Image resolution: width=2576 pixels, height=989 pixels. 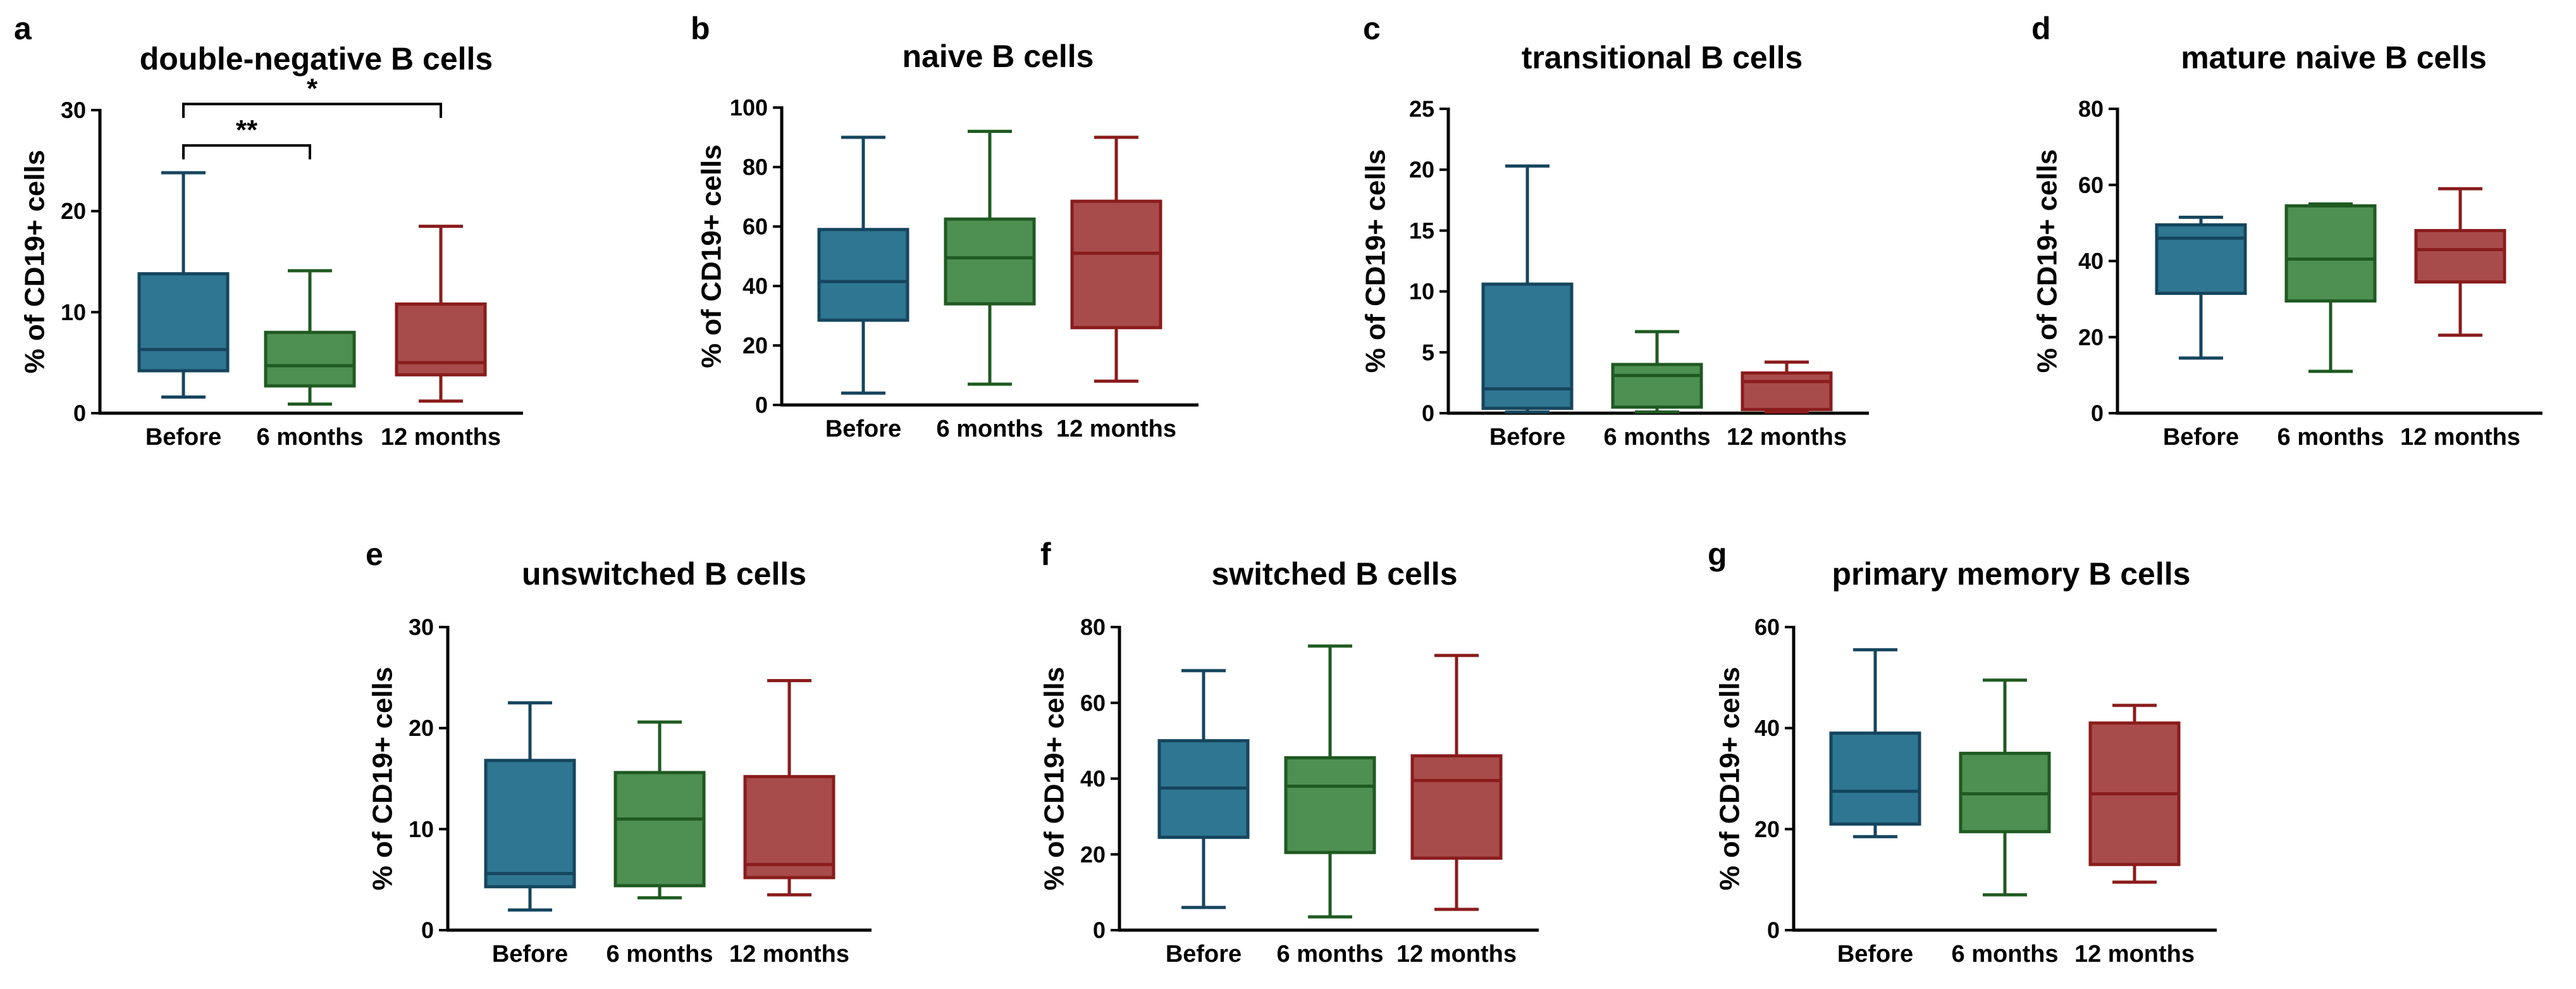 I want to click on panel-letter: d, so click(x=2041, y=28).